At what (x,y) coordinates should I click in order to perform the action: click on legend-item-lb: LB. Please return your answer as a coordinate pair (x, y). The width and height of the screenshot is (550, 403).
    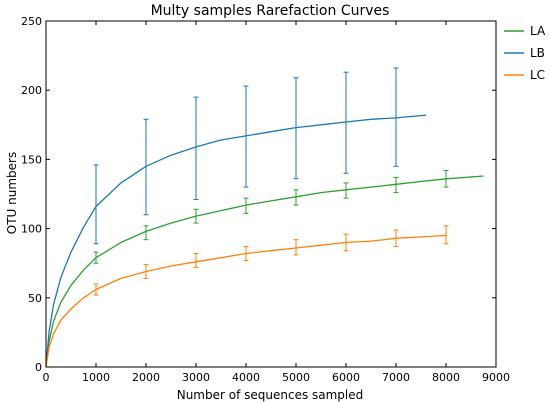
    Looking at the image, I should click on (524, 53).